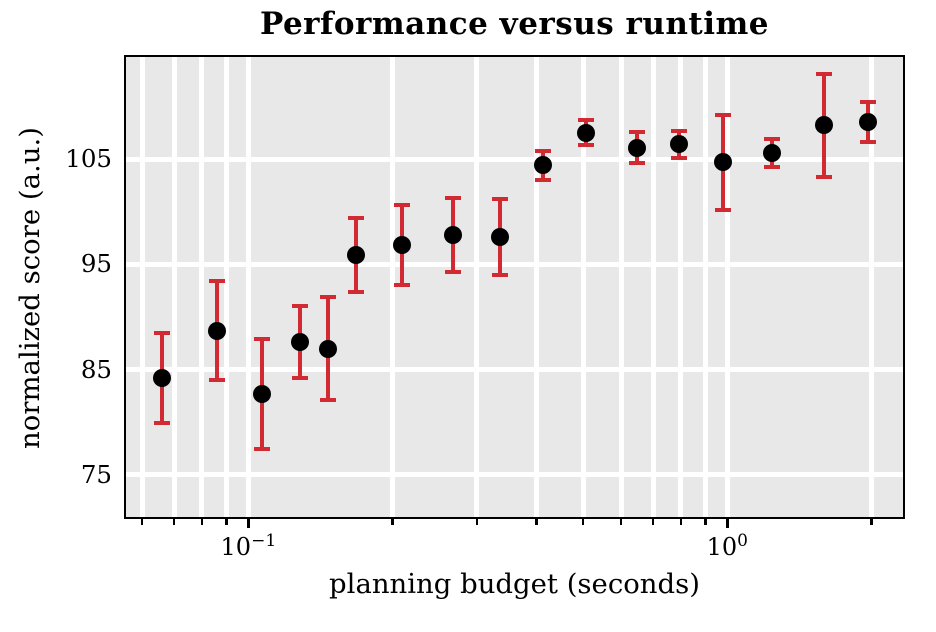 The height and width of the screenshot is (632, 936). I want to click on x-tick-label: 10⁻¹, so click(248, 546).